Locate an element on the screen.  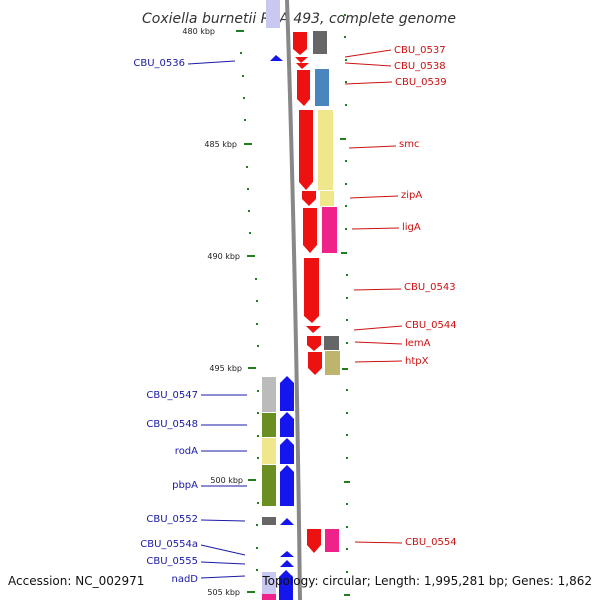
tick-label-480: 480 kbp is located at coordinates (198, 31).